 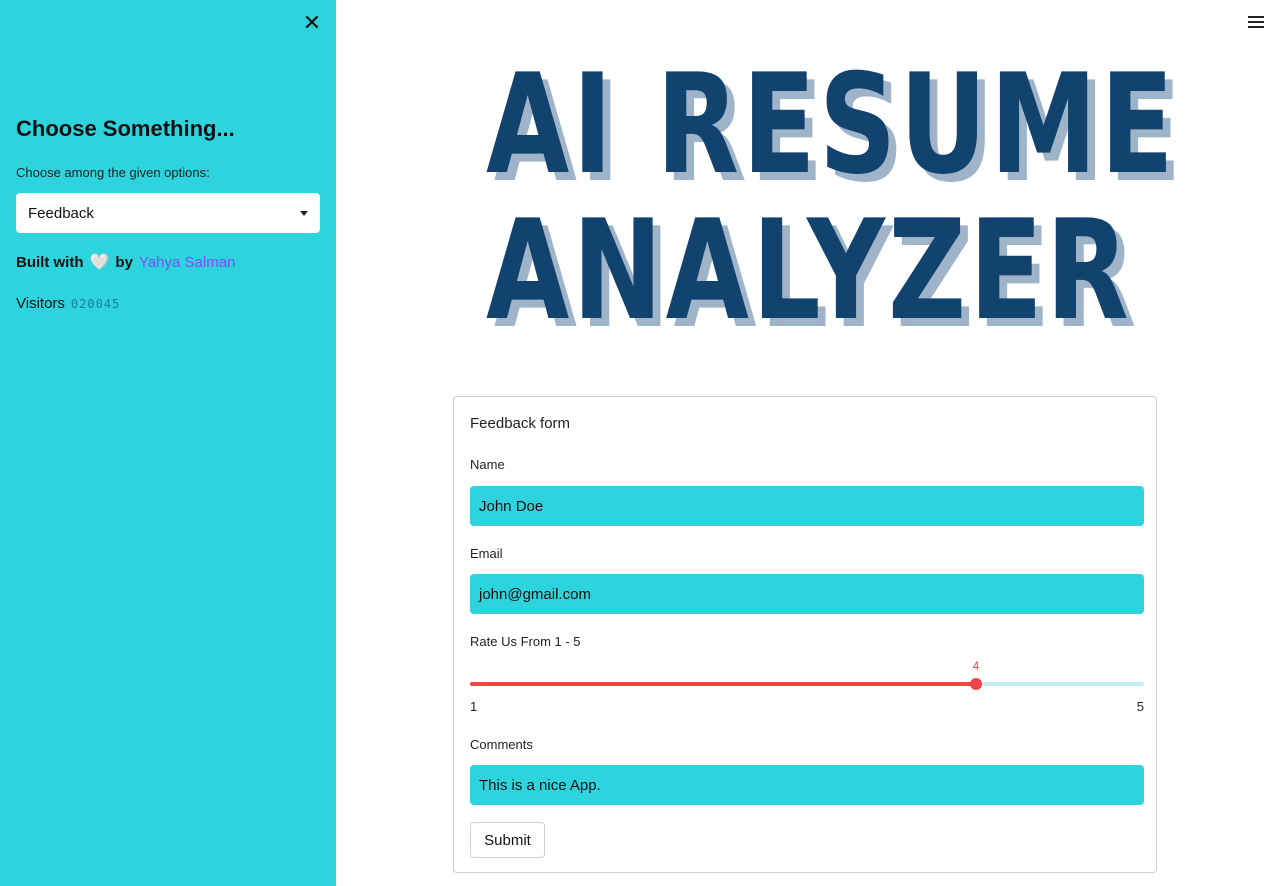 I want to click on comments-input: This is a nice App., so click(x=807, y=785).